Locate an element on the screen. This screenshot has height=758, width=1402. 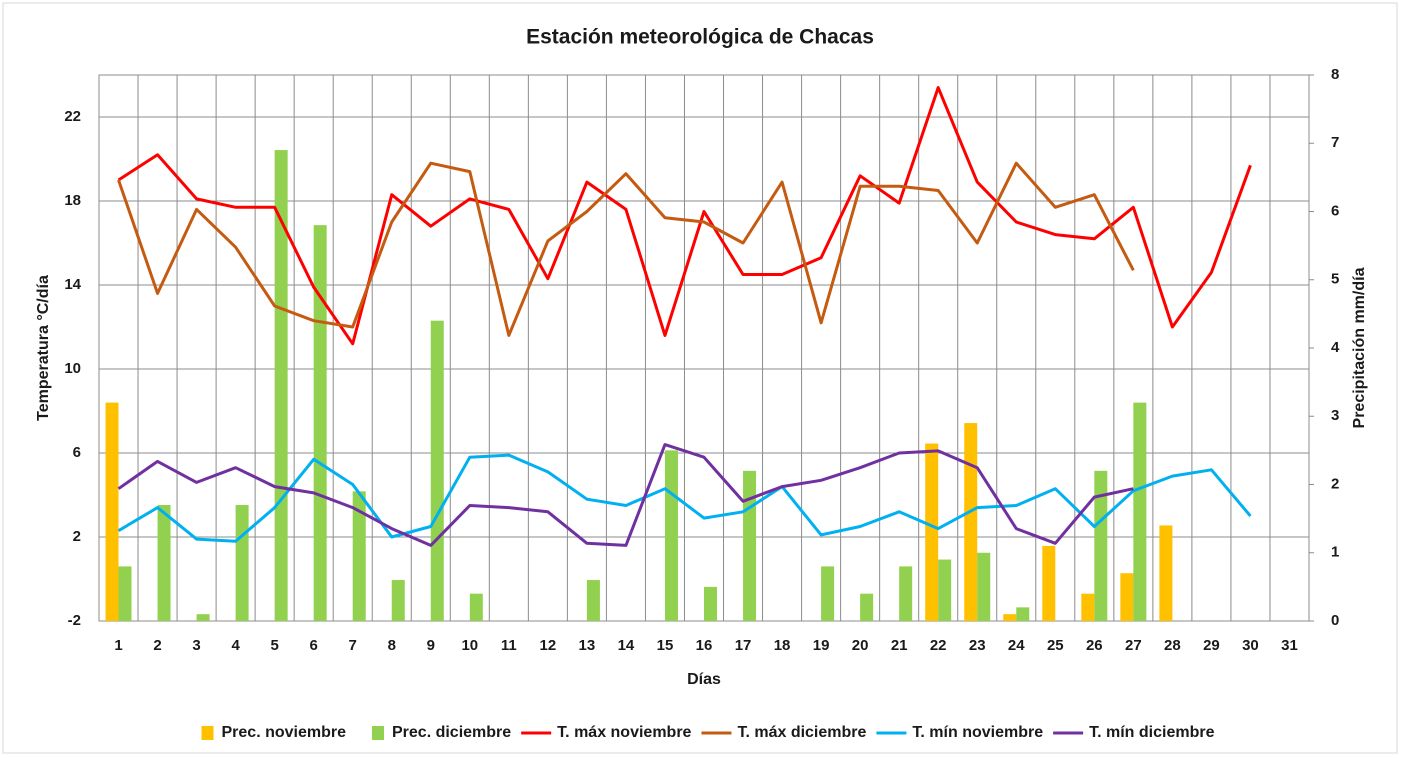
y-tick-label: 10 is located at coordinates (72, 368).